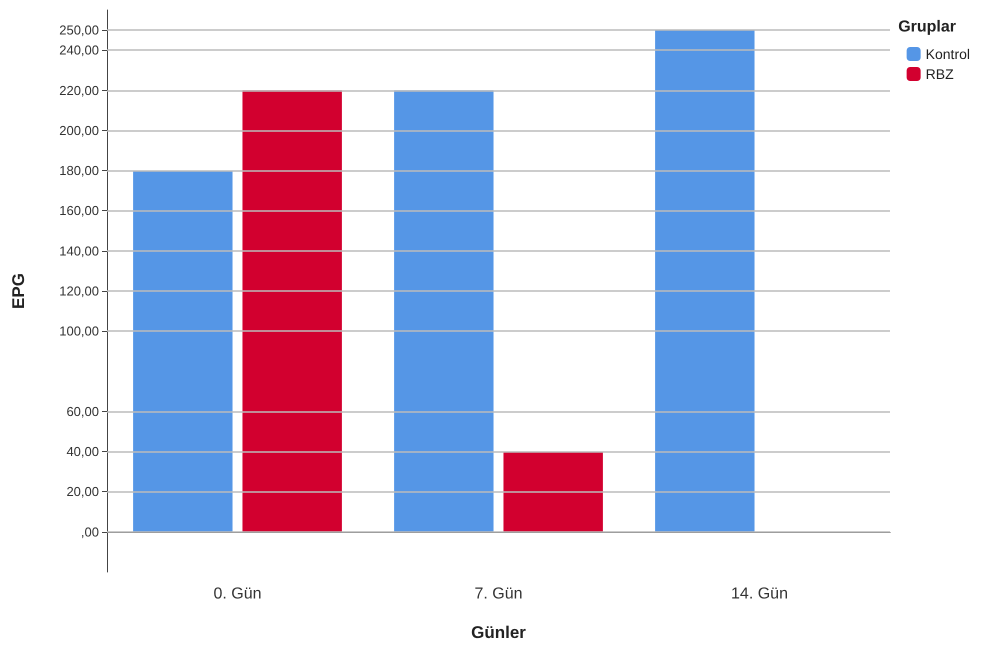 This screenshot has height=662, width=983. What do you see at coordinates (82, 452) in the screenshot?
I see `y-tick-label: 40,00` at bounding box center [82, 452].